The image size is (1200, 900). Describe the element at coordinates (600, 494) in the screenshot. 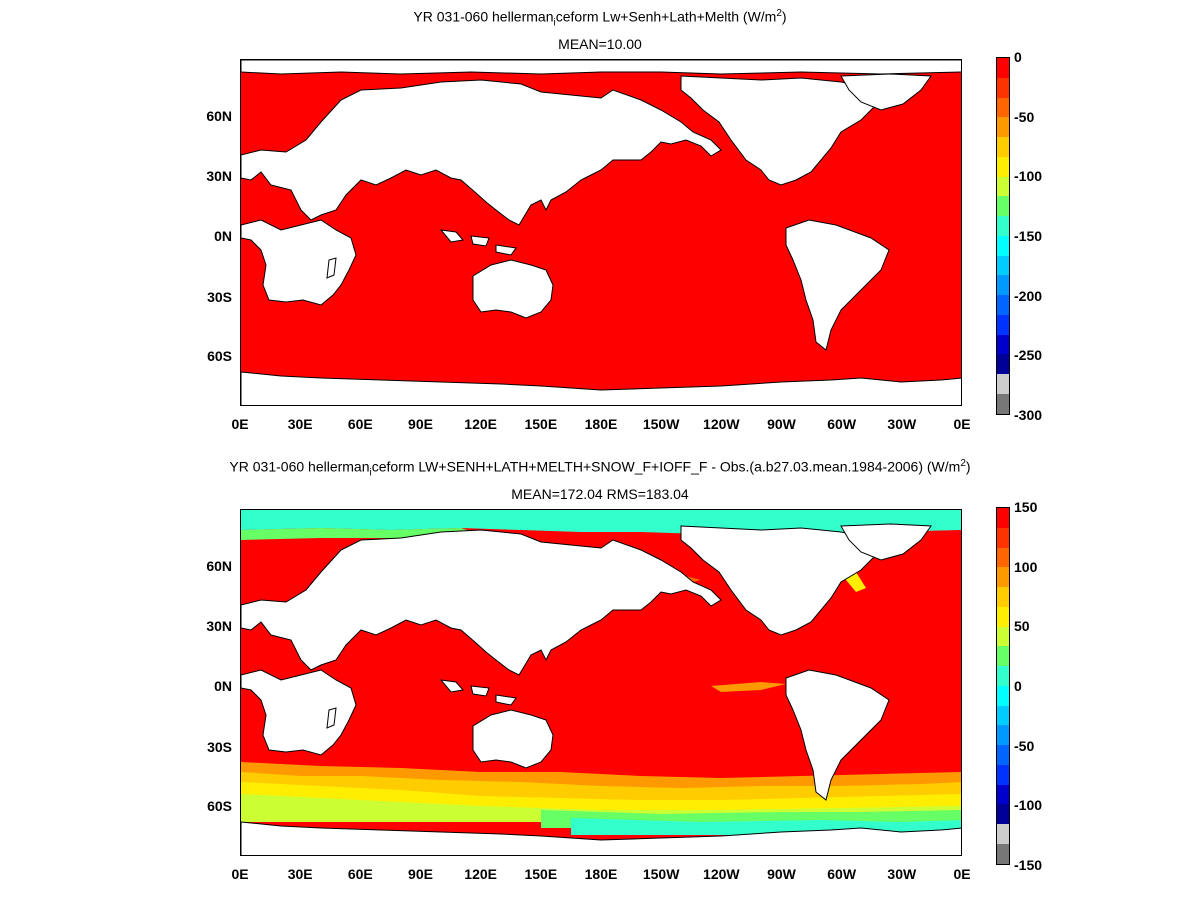

I see `panel2-stats: MEAN=172.04 RMS=183.04` at that location.